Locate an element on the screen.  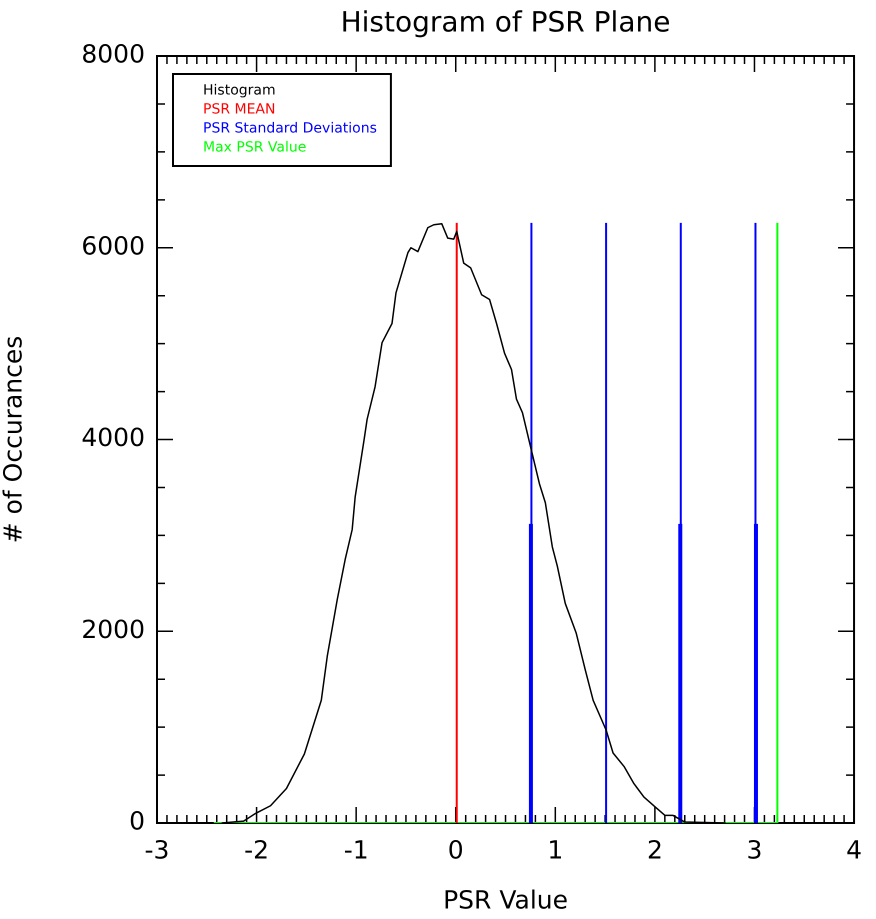
y-tick-label: 6000 is located at coordinates (113, 245).